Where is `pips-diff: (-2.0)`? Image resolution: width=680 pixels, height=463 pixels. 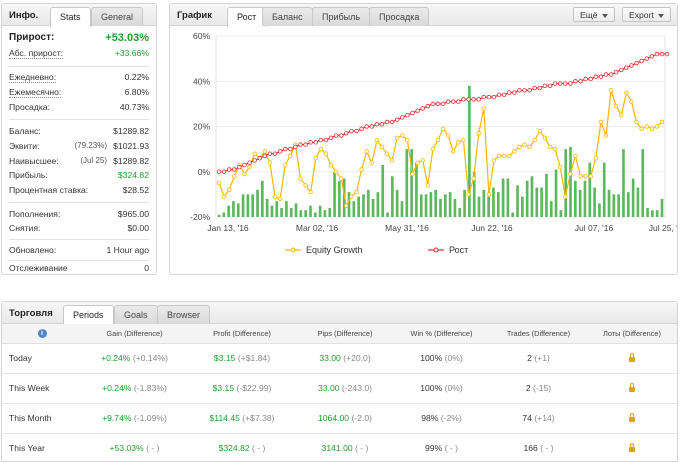 pips-diff: (-2.0) is located at coordinates (361, 418).